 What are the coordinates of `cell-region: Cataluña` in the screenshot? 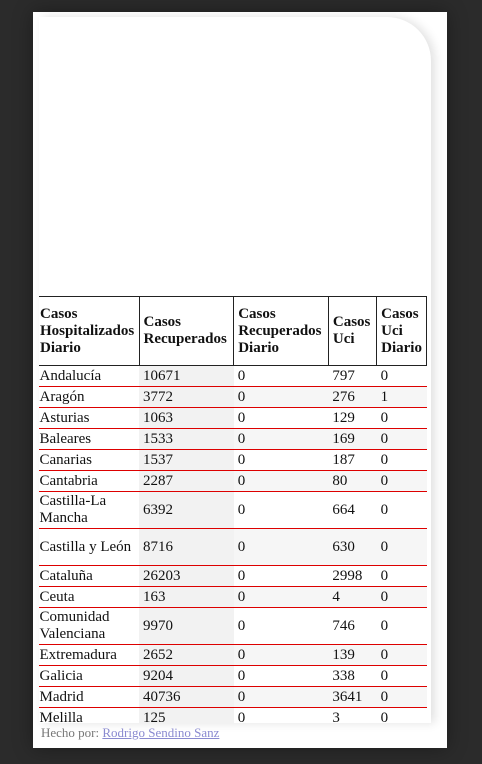 It's located at (89, 576).